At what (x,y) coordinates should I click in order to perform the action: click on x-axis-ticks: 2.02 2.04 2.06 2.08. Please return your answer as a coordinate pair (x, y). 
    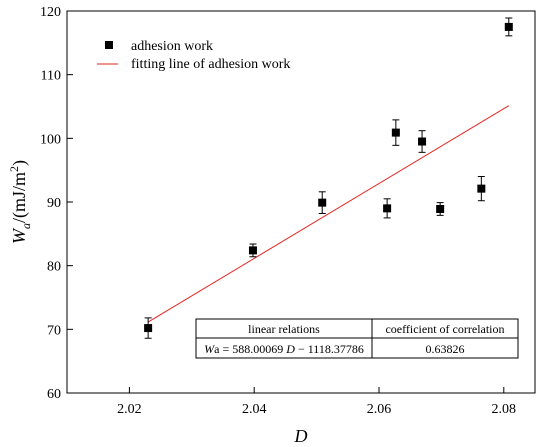
    Looking at the image, I should click on (316, 402).